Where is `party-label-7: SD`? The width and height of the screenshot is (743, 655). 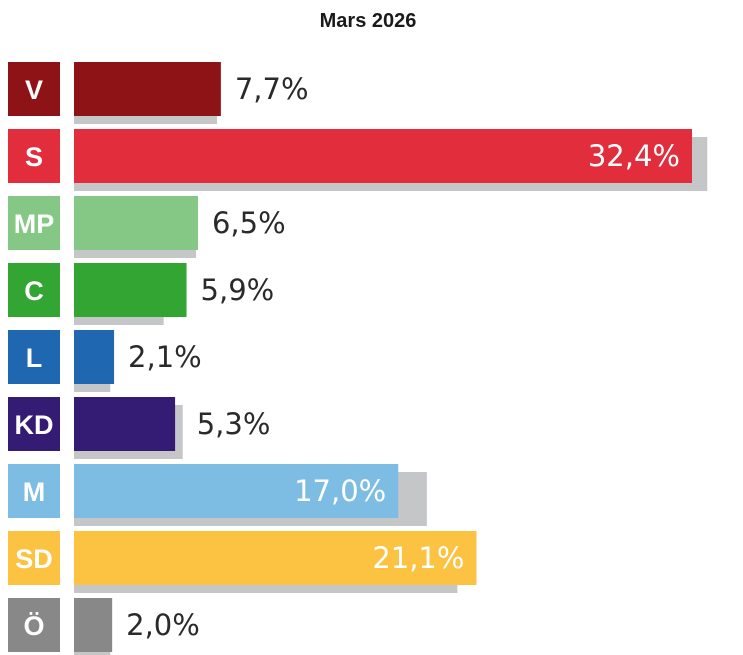 party-label-7: SD is located at coordinates (34, 559).